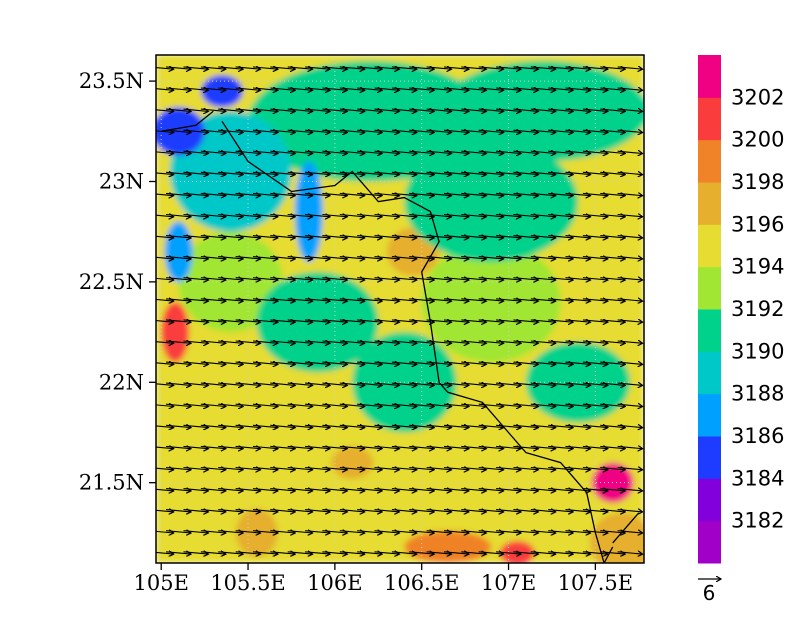 This screenshot has height=618, width=800. What do you see at coordinates (421, 583) in the screenshot?
I see `x-tick-label: 106.5E` at bounding box center [421, 583].